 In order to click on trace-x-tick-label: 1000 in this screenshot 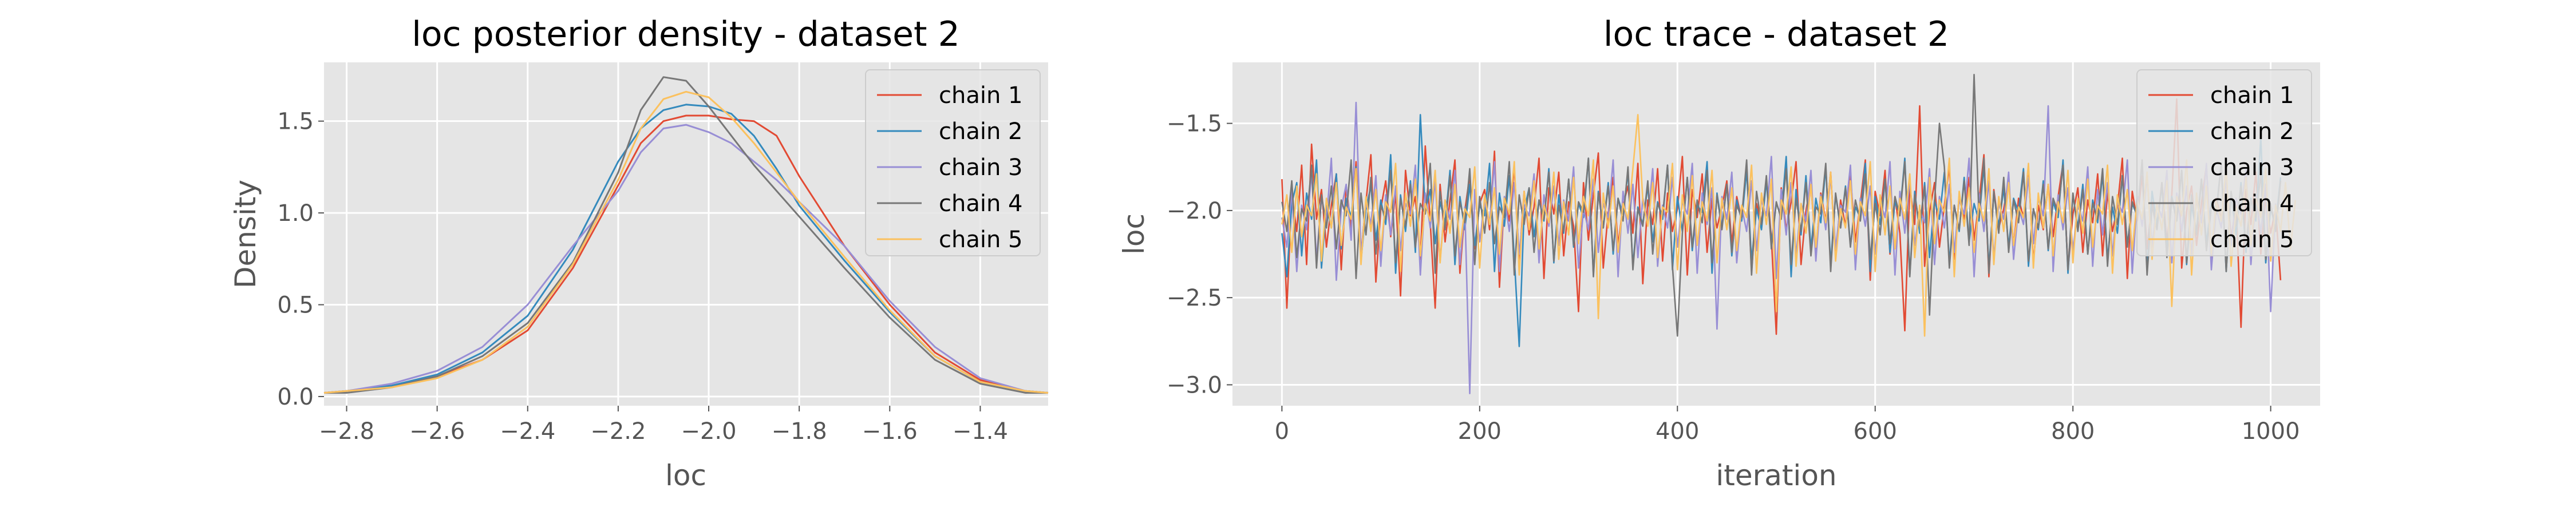, I will do `click(2271, 431)`.